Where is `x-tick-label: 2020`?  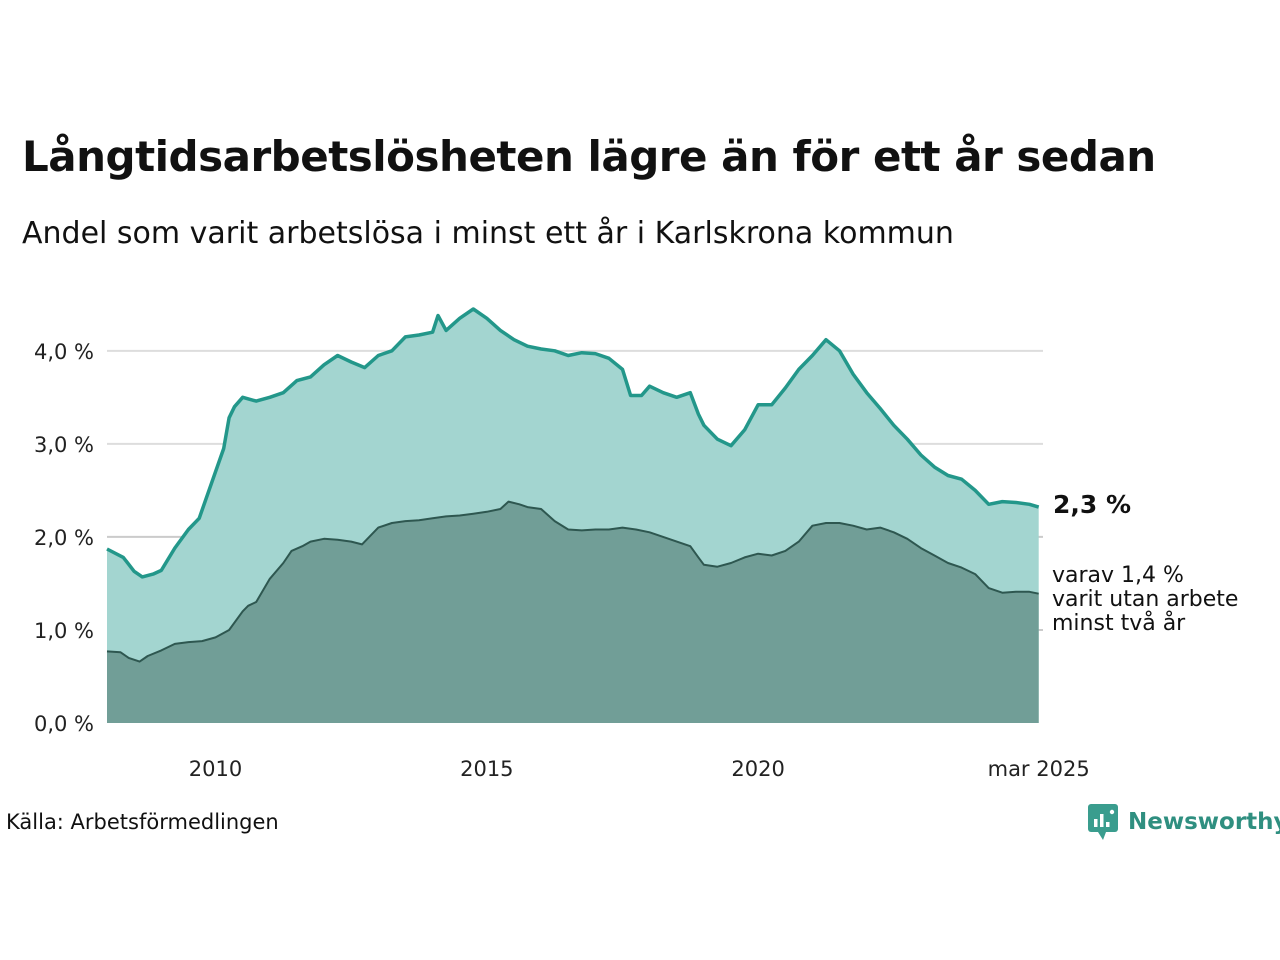
x-tick-label: 2020 is located at coordinates (757, 769).